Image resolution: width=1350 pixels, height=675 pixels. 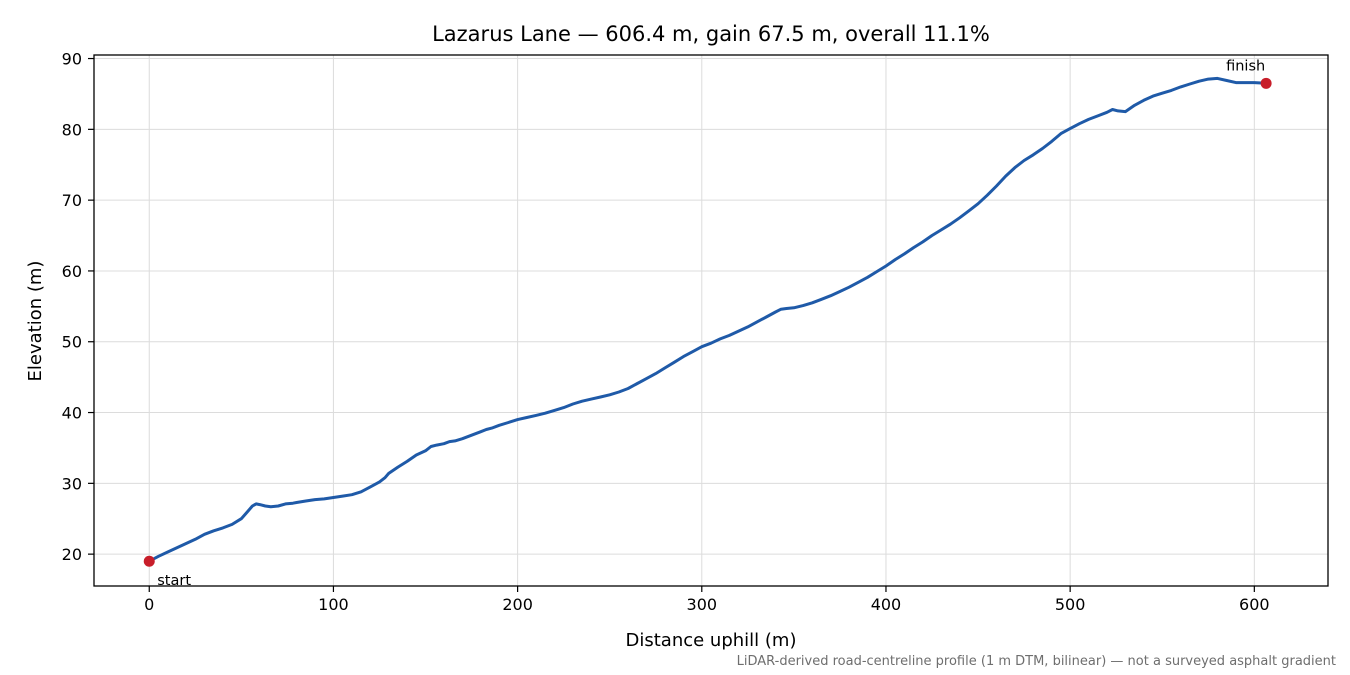 What do you see at coordinates (333, 604) in the screenshot?
I see `x-tick-label: 100` at bounding box center [333, 604].